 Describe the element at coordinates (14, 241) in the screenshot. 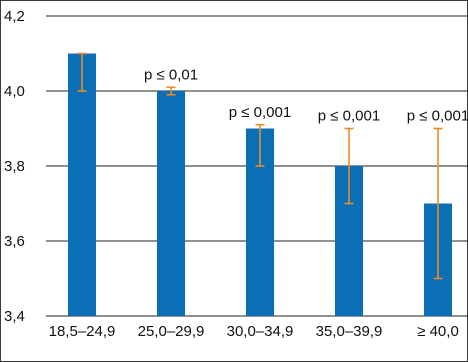

I see `y-tick-label: 3,6` at that location.